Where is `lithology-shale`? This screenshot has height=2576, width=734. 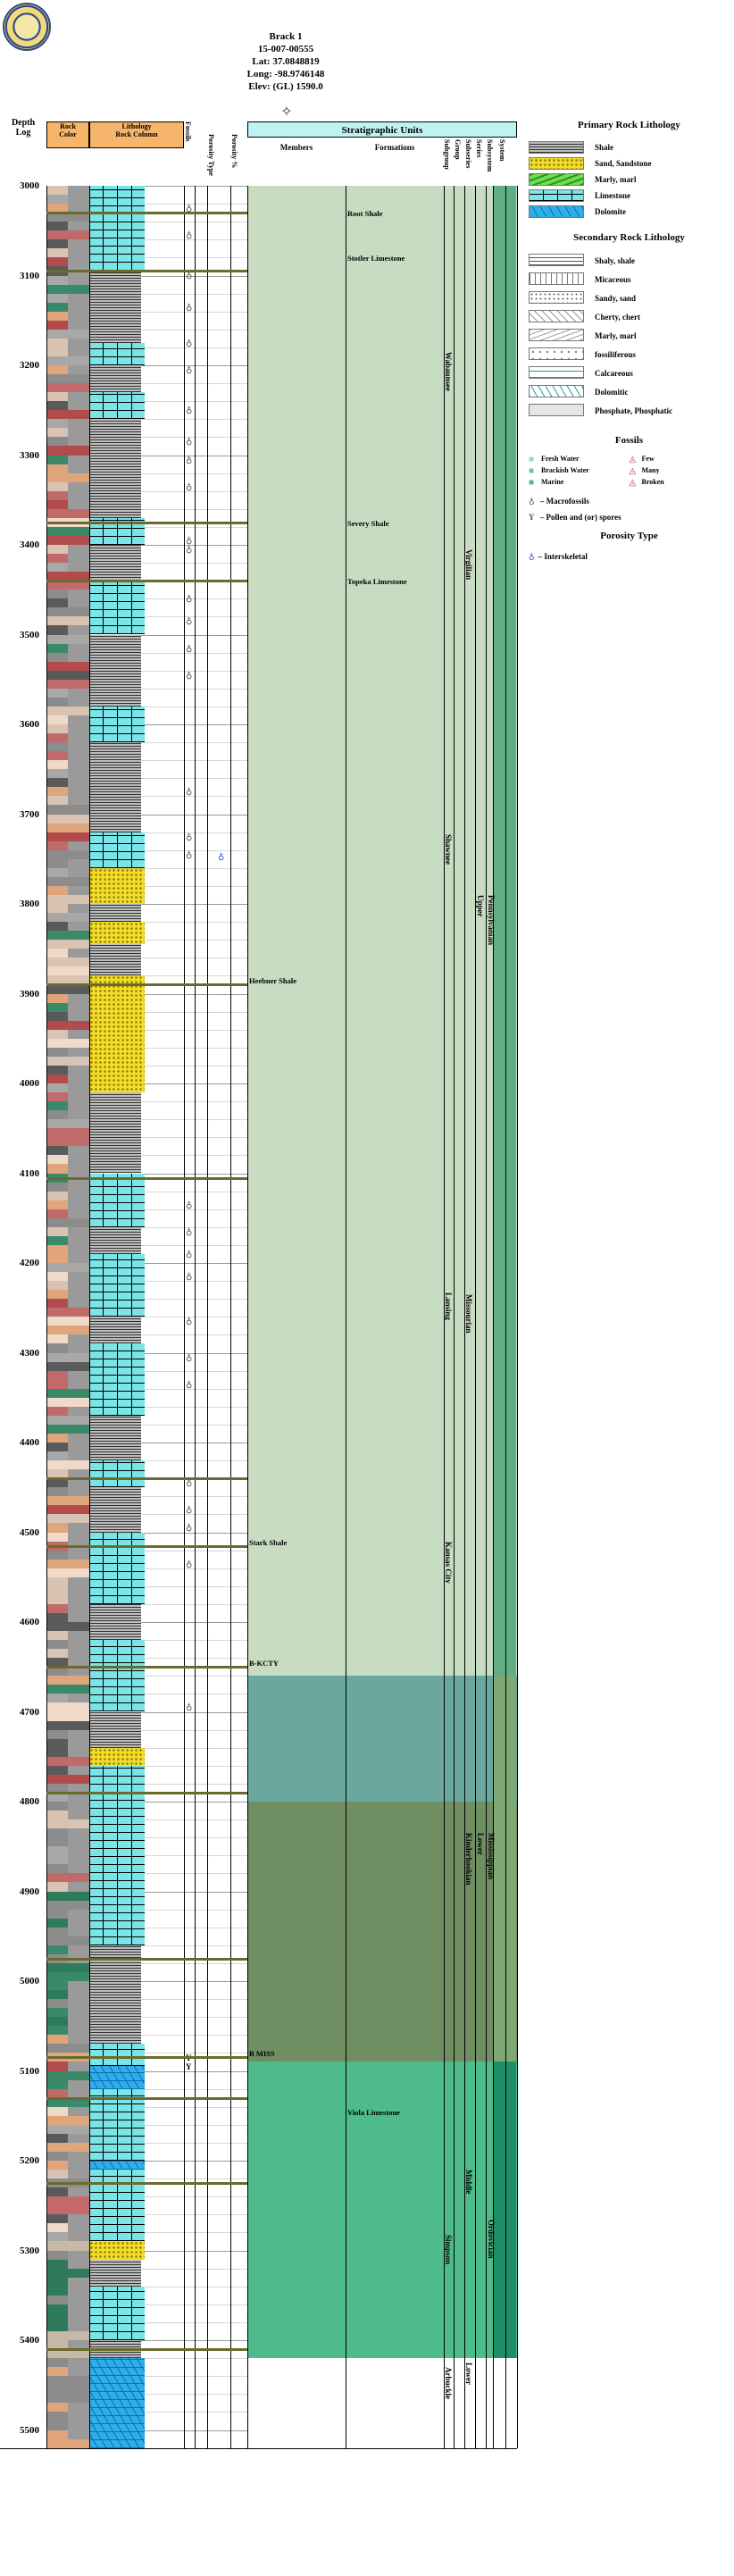 lithology-shale is located at coordinates (115, 1510).